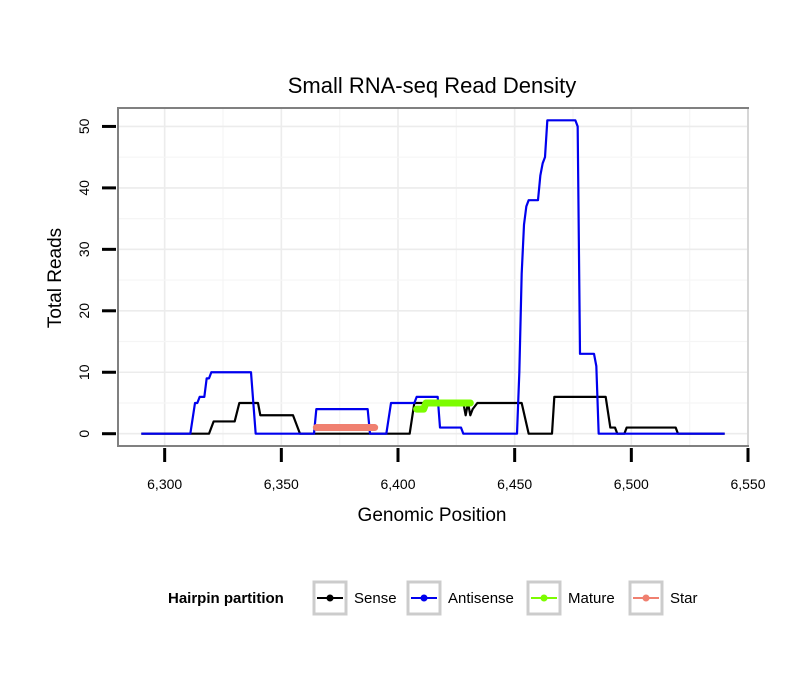  I want to click on legend-label: Antisense, so click(481, 598).